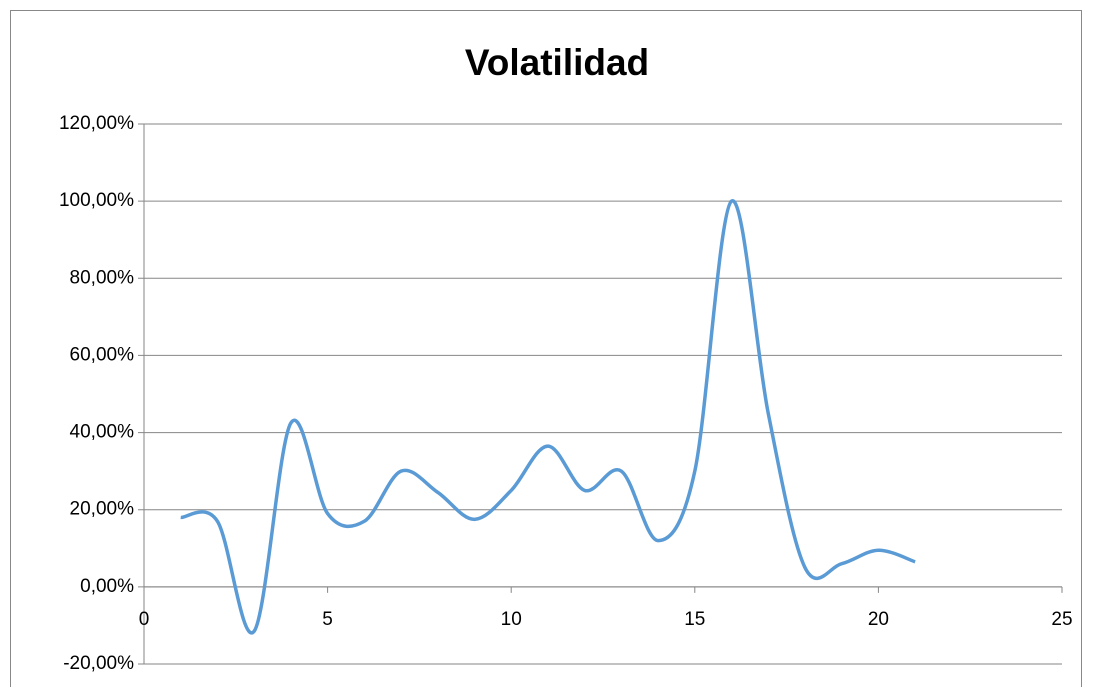  I want to click on x-tick-label: 10, so click(511, 619).